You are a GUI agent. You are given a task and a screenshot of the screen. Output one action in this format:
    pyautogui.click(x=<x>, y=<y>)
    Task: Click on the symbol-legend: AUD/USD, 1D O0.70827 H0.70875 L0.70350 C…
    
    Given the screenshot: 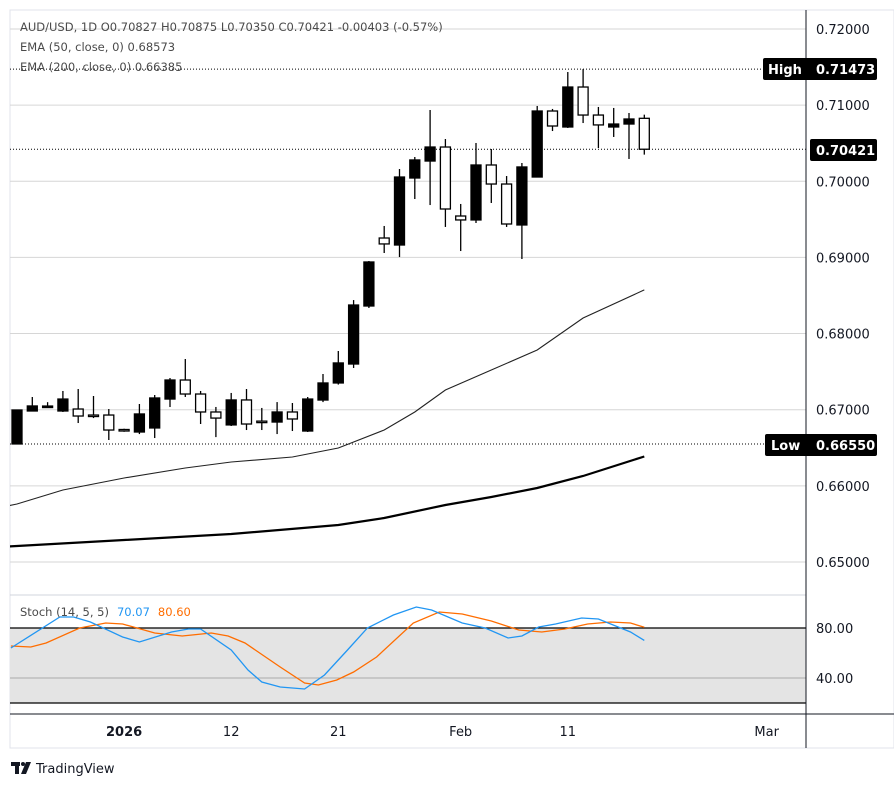 What is the action you would take?
    pyautogui.click(x=231, y=27)
    